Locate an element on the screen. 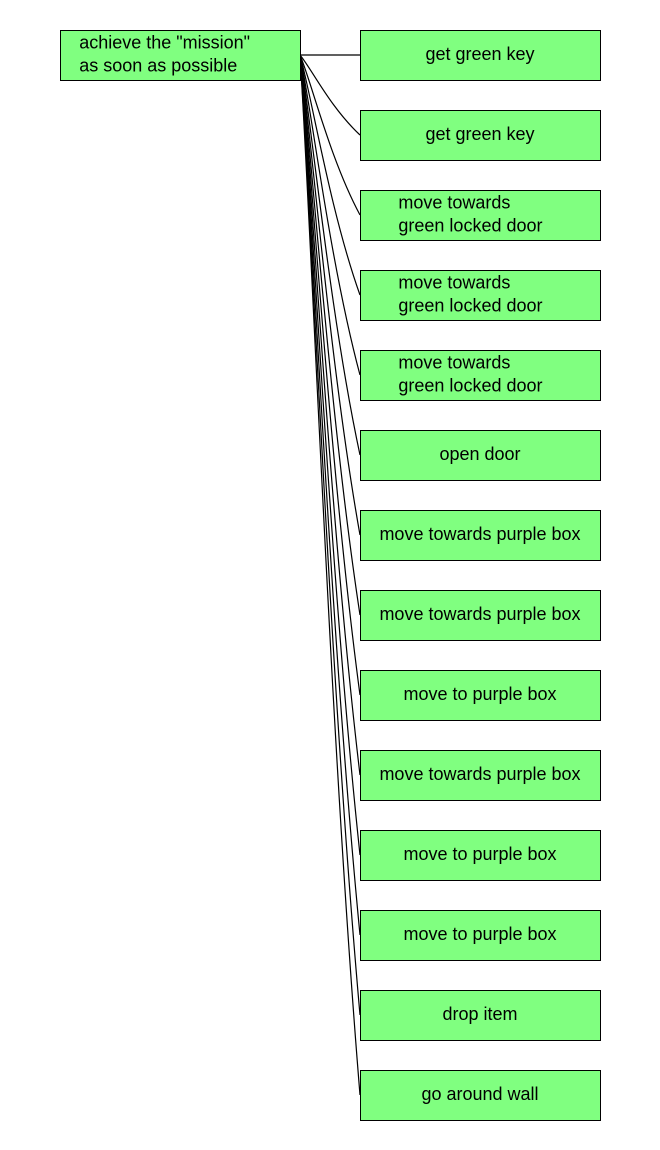 The width and height of the screenshot is (660, 1150). child-node-9: move to purple box is located at coordinates (480, 695).